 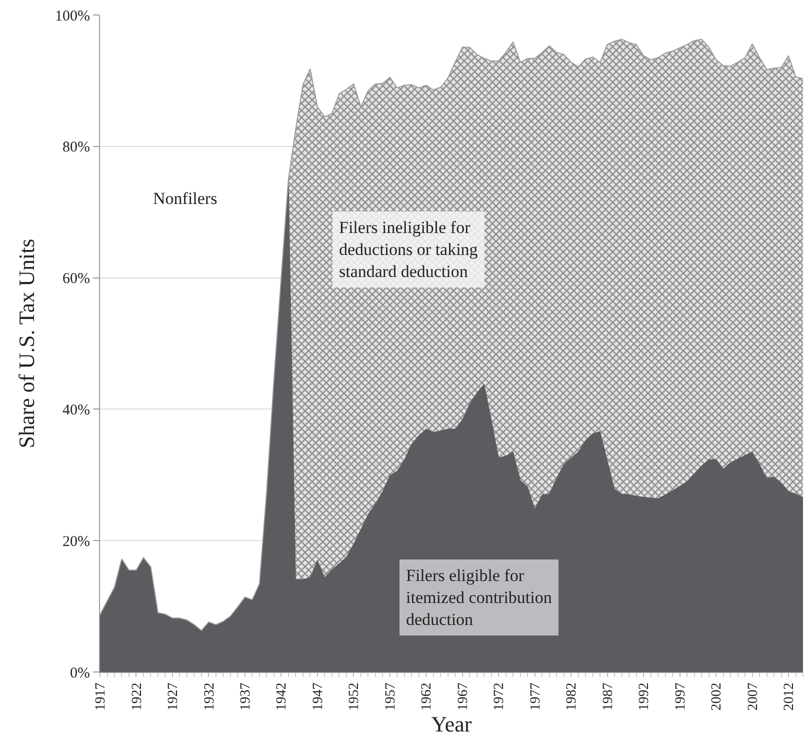 What do you see at coordinates (717, 696) in the screenshot?
I see `x-tick-label: 2002` at bounding box center [717, 696].